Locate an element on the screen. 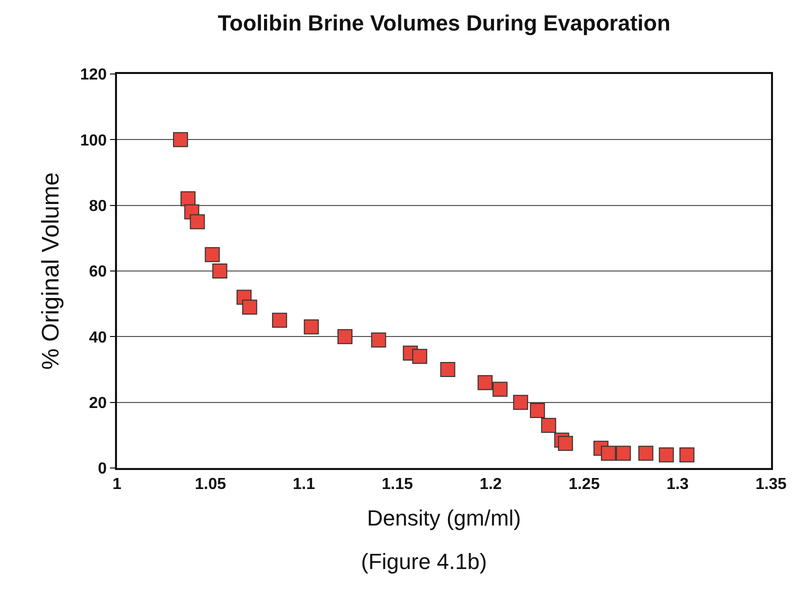 The width and height of the screenshot is (793, 602). x-tick-label: 1.15 is located at coordinates (397, 485).